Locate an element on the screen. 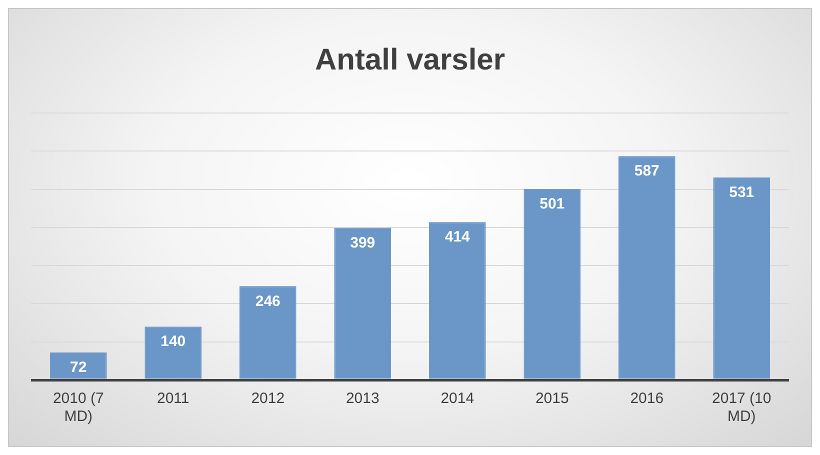 The image size is (820, 455). data-label: 587 is located at coordinates (647, 171).